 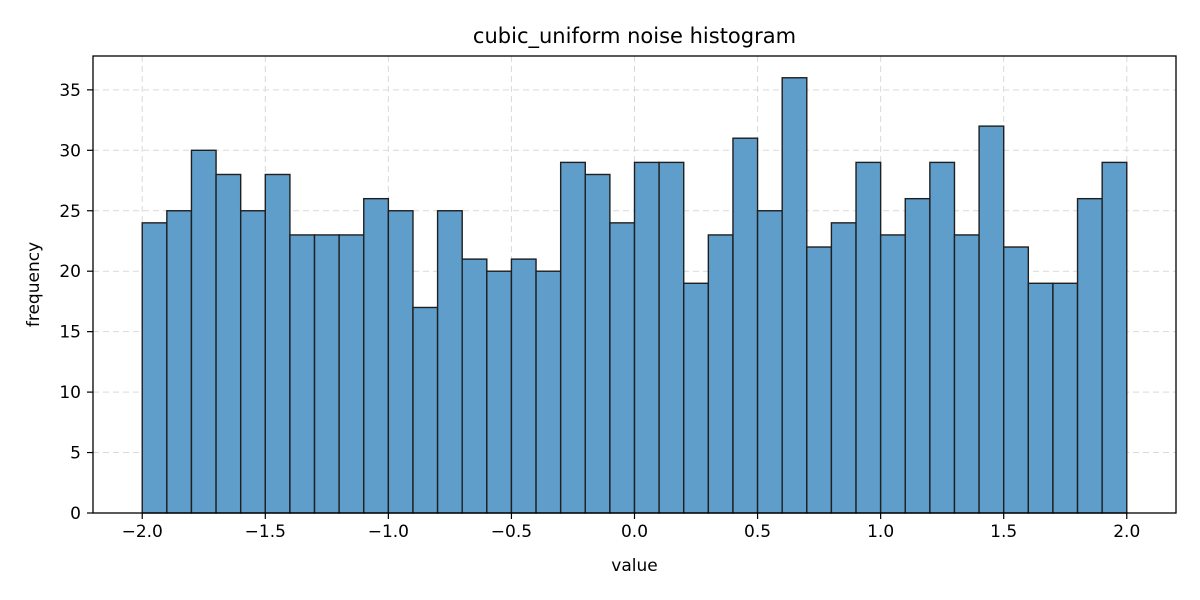 I want to click on x-tick-label: 0.5, so click(x=757, y=532).